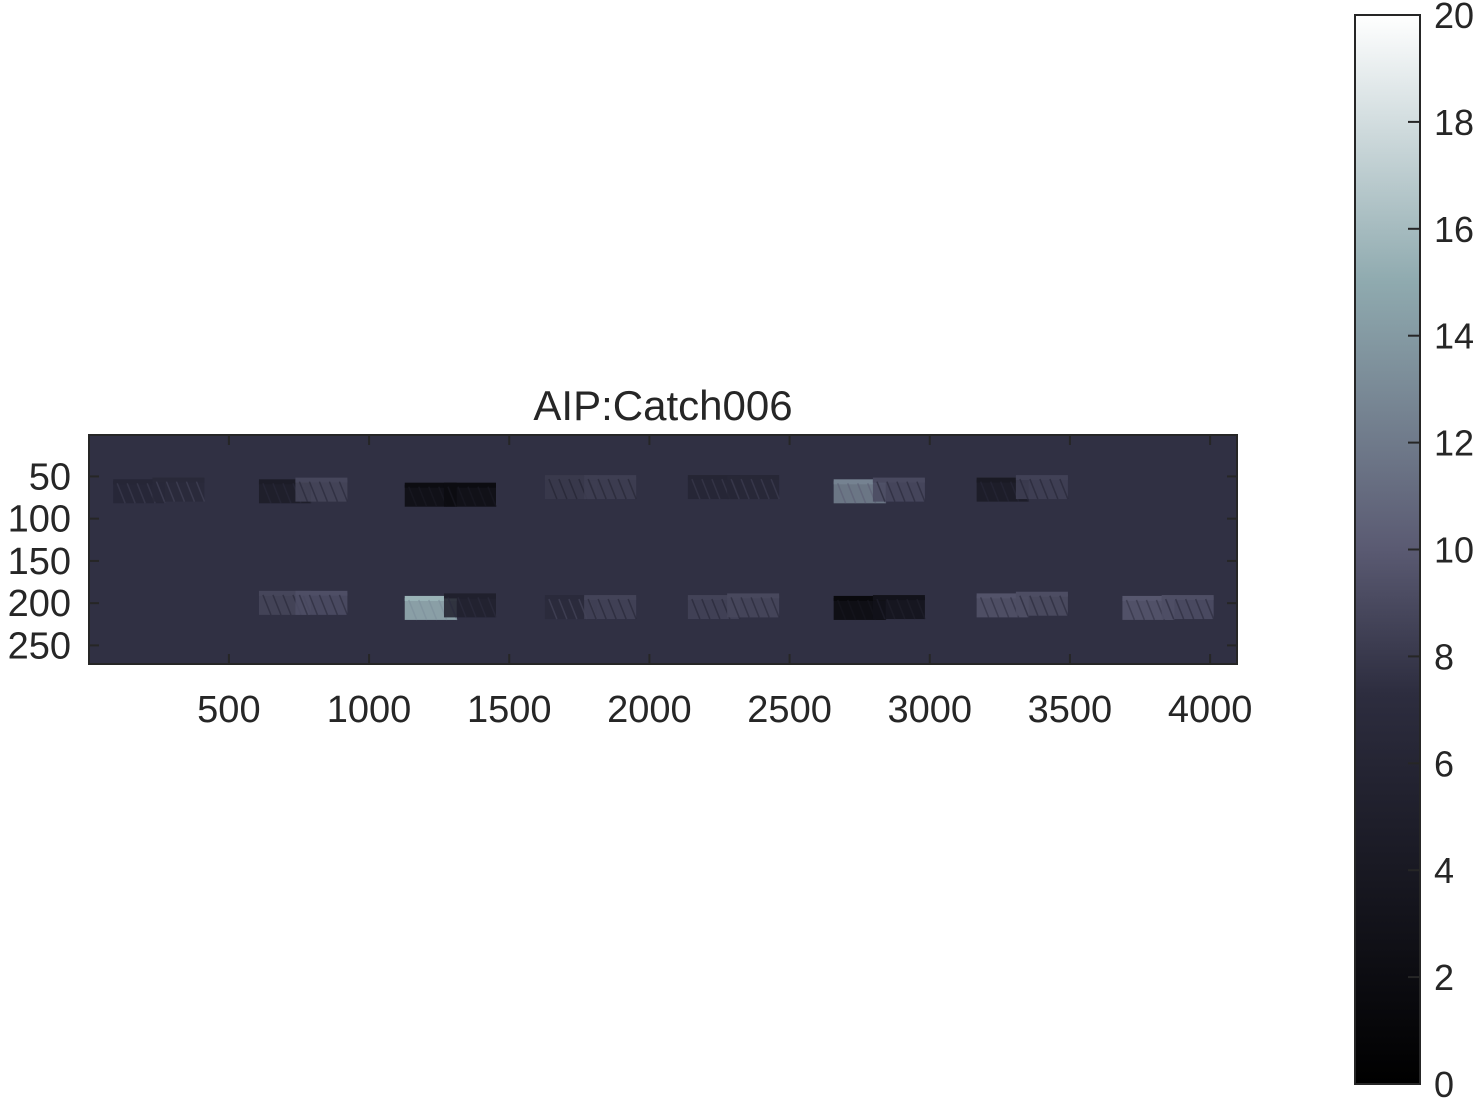  I want to click on x-tick-label: 3000, so click(929, 710).